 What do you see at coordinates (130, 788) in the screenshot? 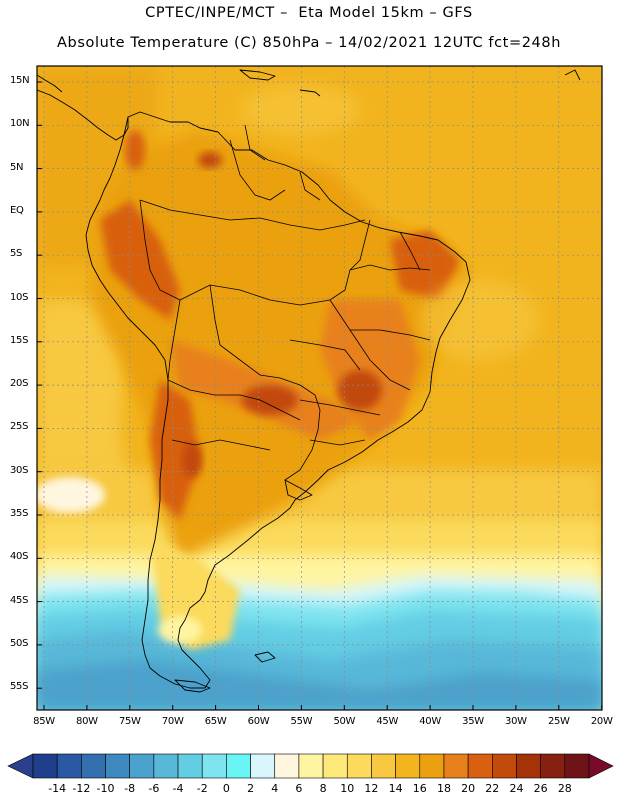
I see `colorbar-label: -8` at bounding box center [130, 788].